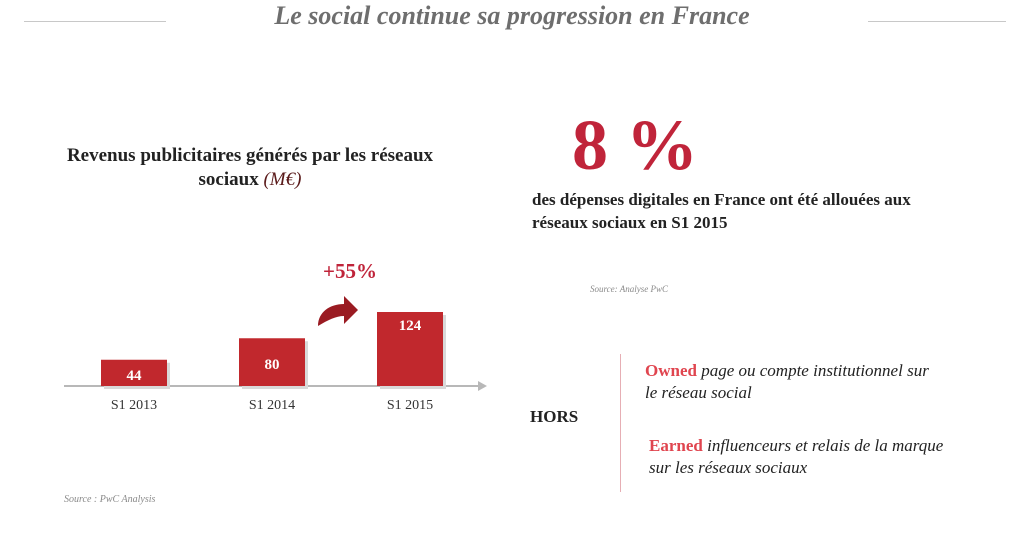  I want to click on bar-s1-2014, so click(272, 362).